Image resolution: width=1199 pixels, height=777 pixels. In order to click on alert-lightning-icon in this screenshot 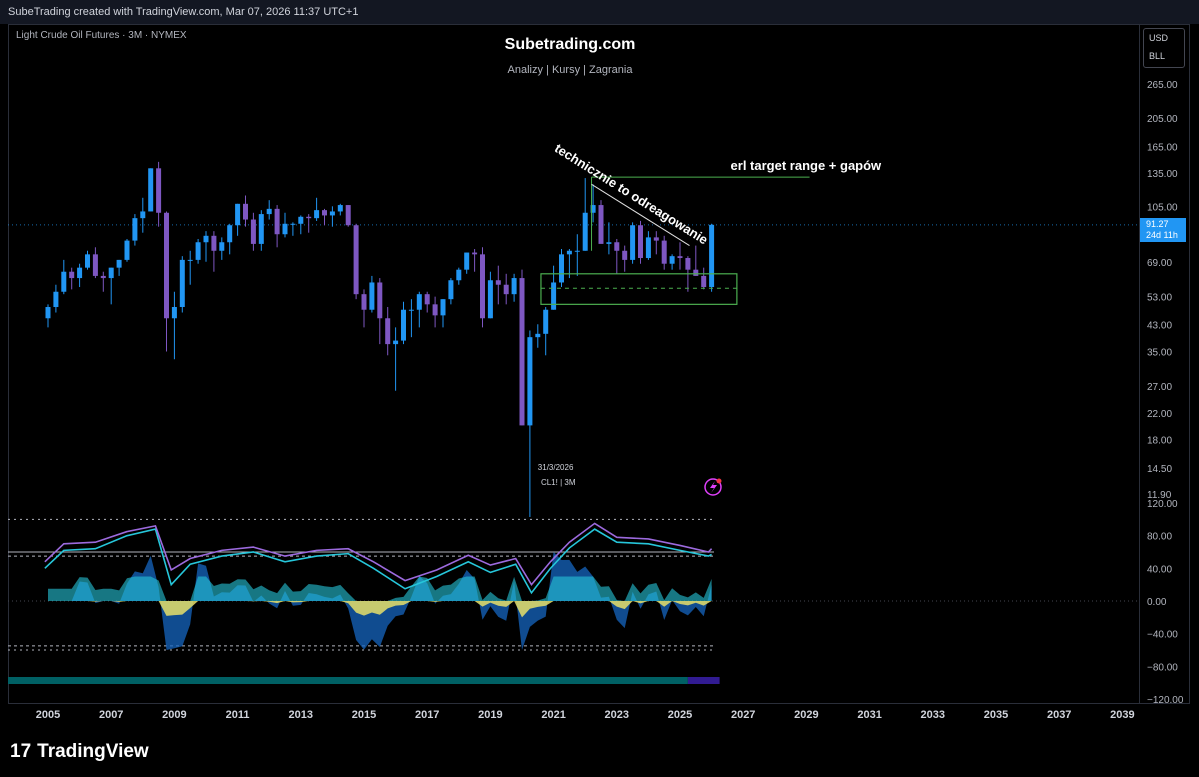, I will do `click(713, 487)`.